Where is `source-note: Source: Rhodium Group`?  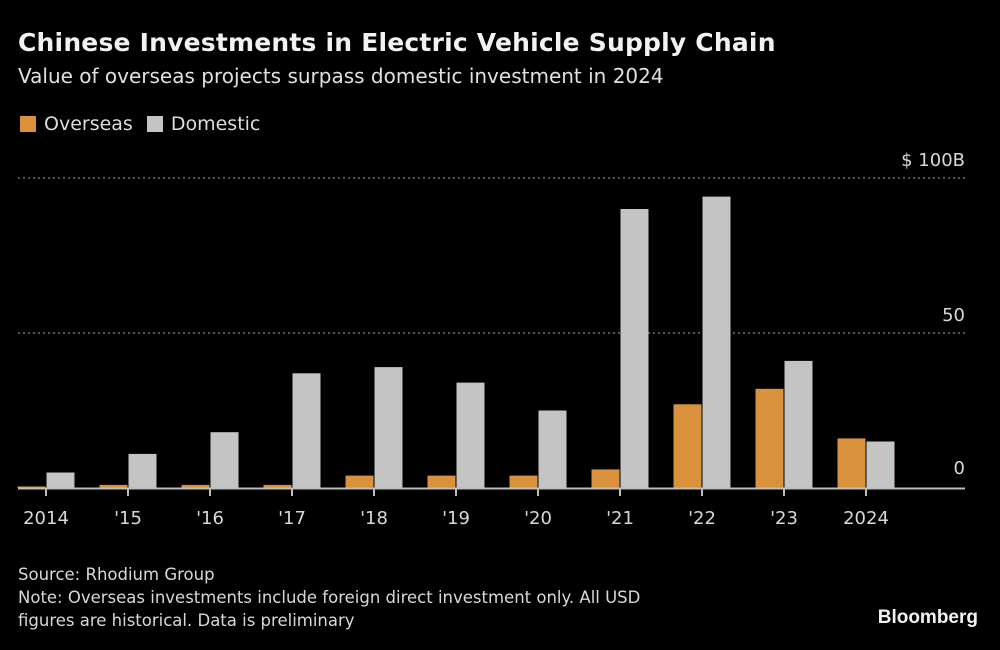
source-note: Source: Rhodium Group is located at coordinates (116, 574).